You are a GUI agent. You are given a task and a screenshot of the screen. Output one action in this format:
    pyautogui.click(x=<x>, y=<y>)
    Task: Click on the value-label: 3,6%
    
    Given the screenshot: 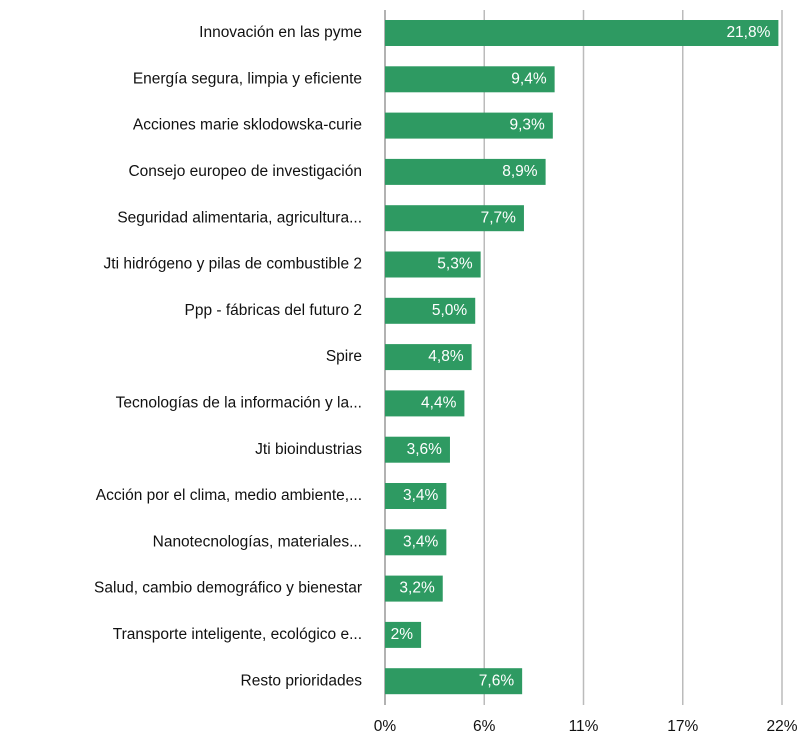 What is the action you would take?
    pyautogui.click(x=425, y=449)
    